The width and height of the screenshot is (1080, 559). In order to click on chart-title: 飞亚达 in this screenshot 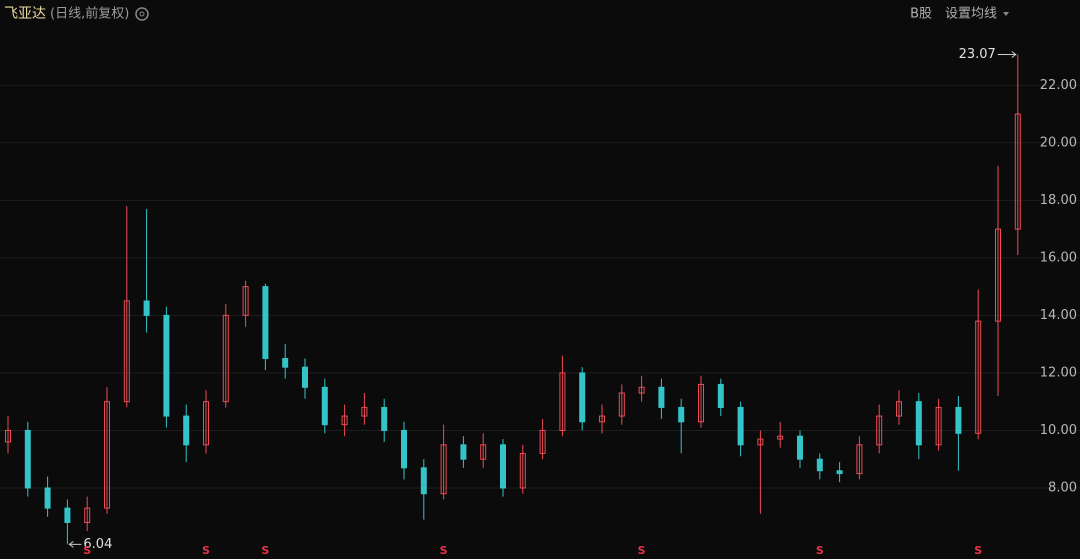, I will do `click(25, 14)`.